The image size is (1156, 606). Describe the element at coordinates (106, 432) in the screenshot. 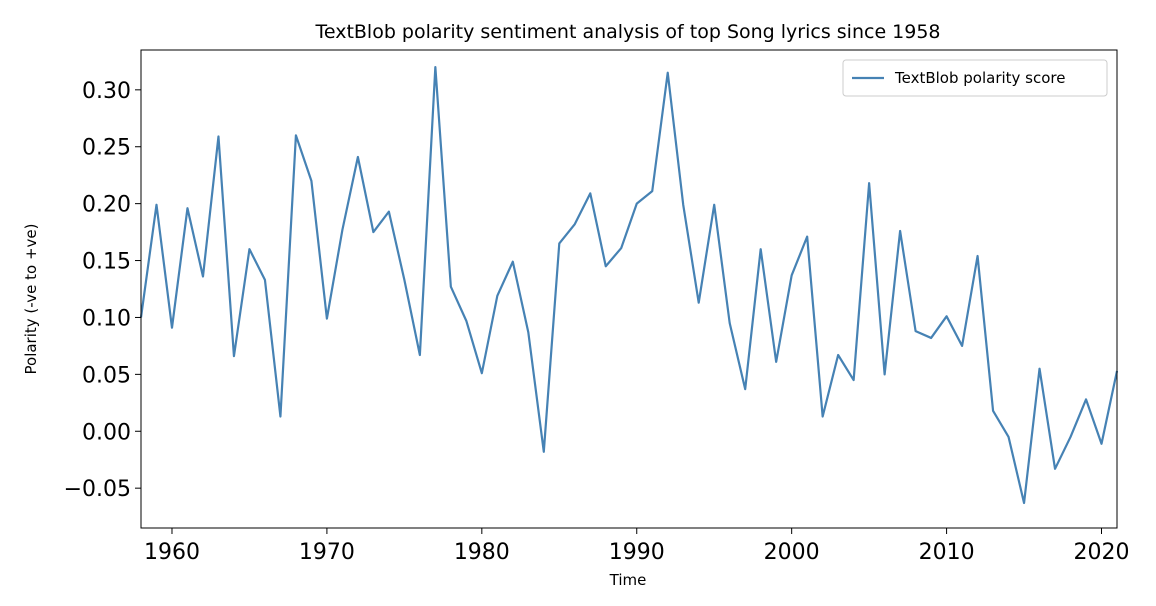

I see `y-tick-label: 0.00` at that location.